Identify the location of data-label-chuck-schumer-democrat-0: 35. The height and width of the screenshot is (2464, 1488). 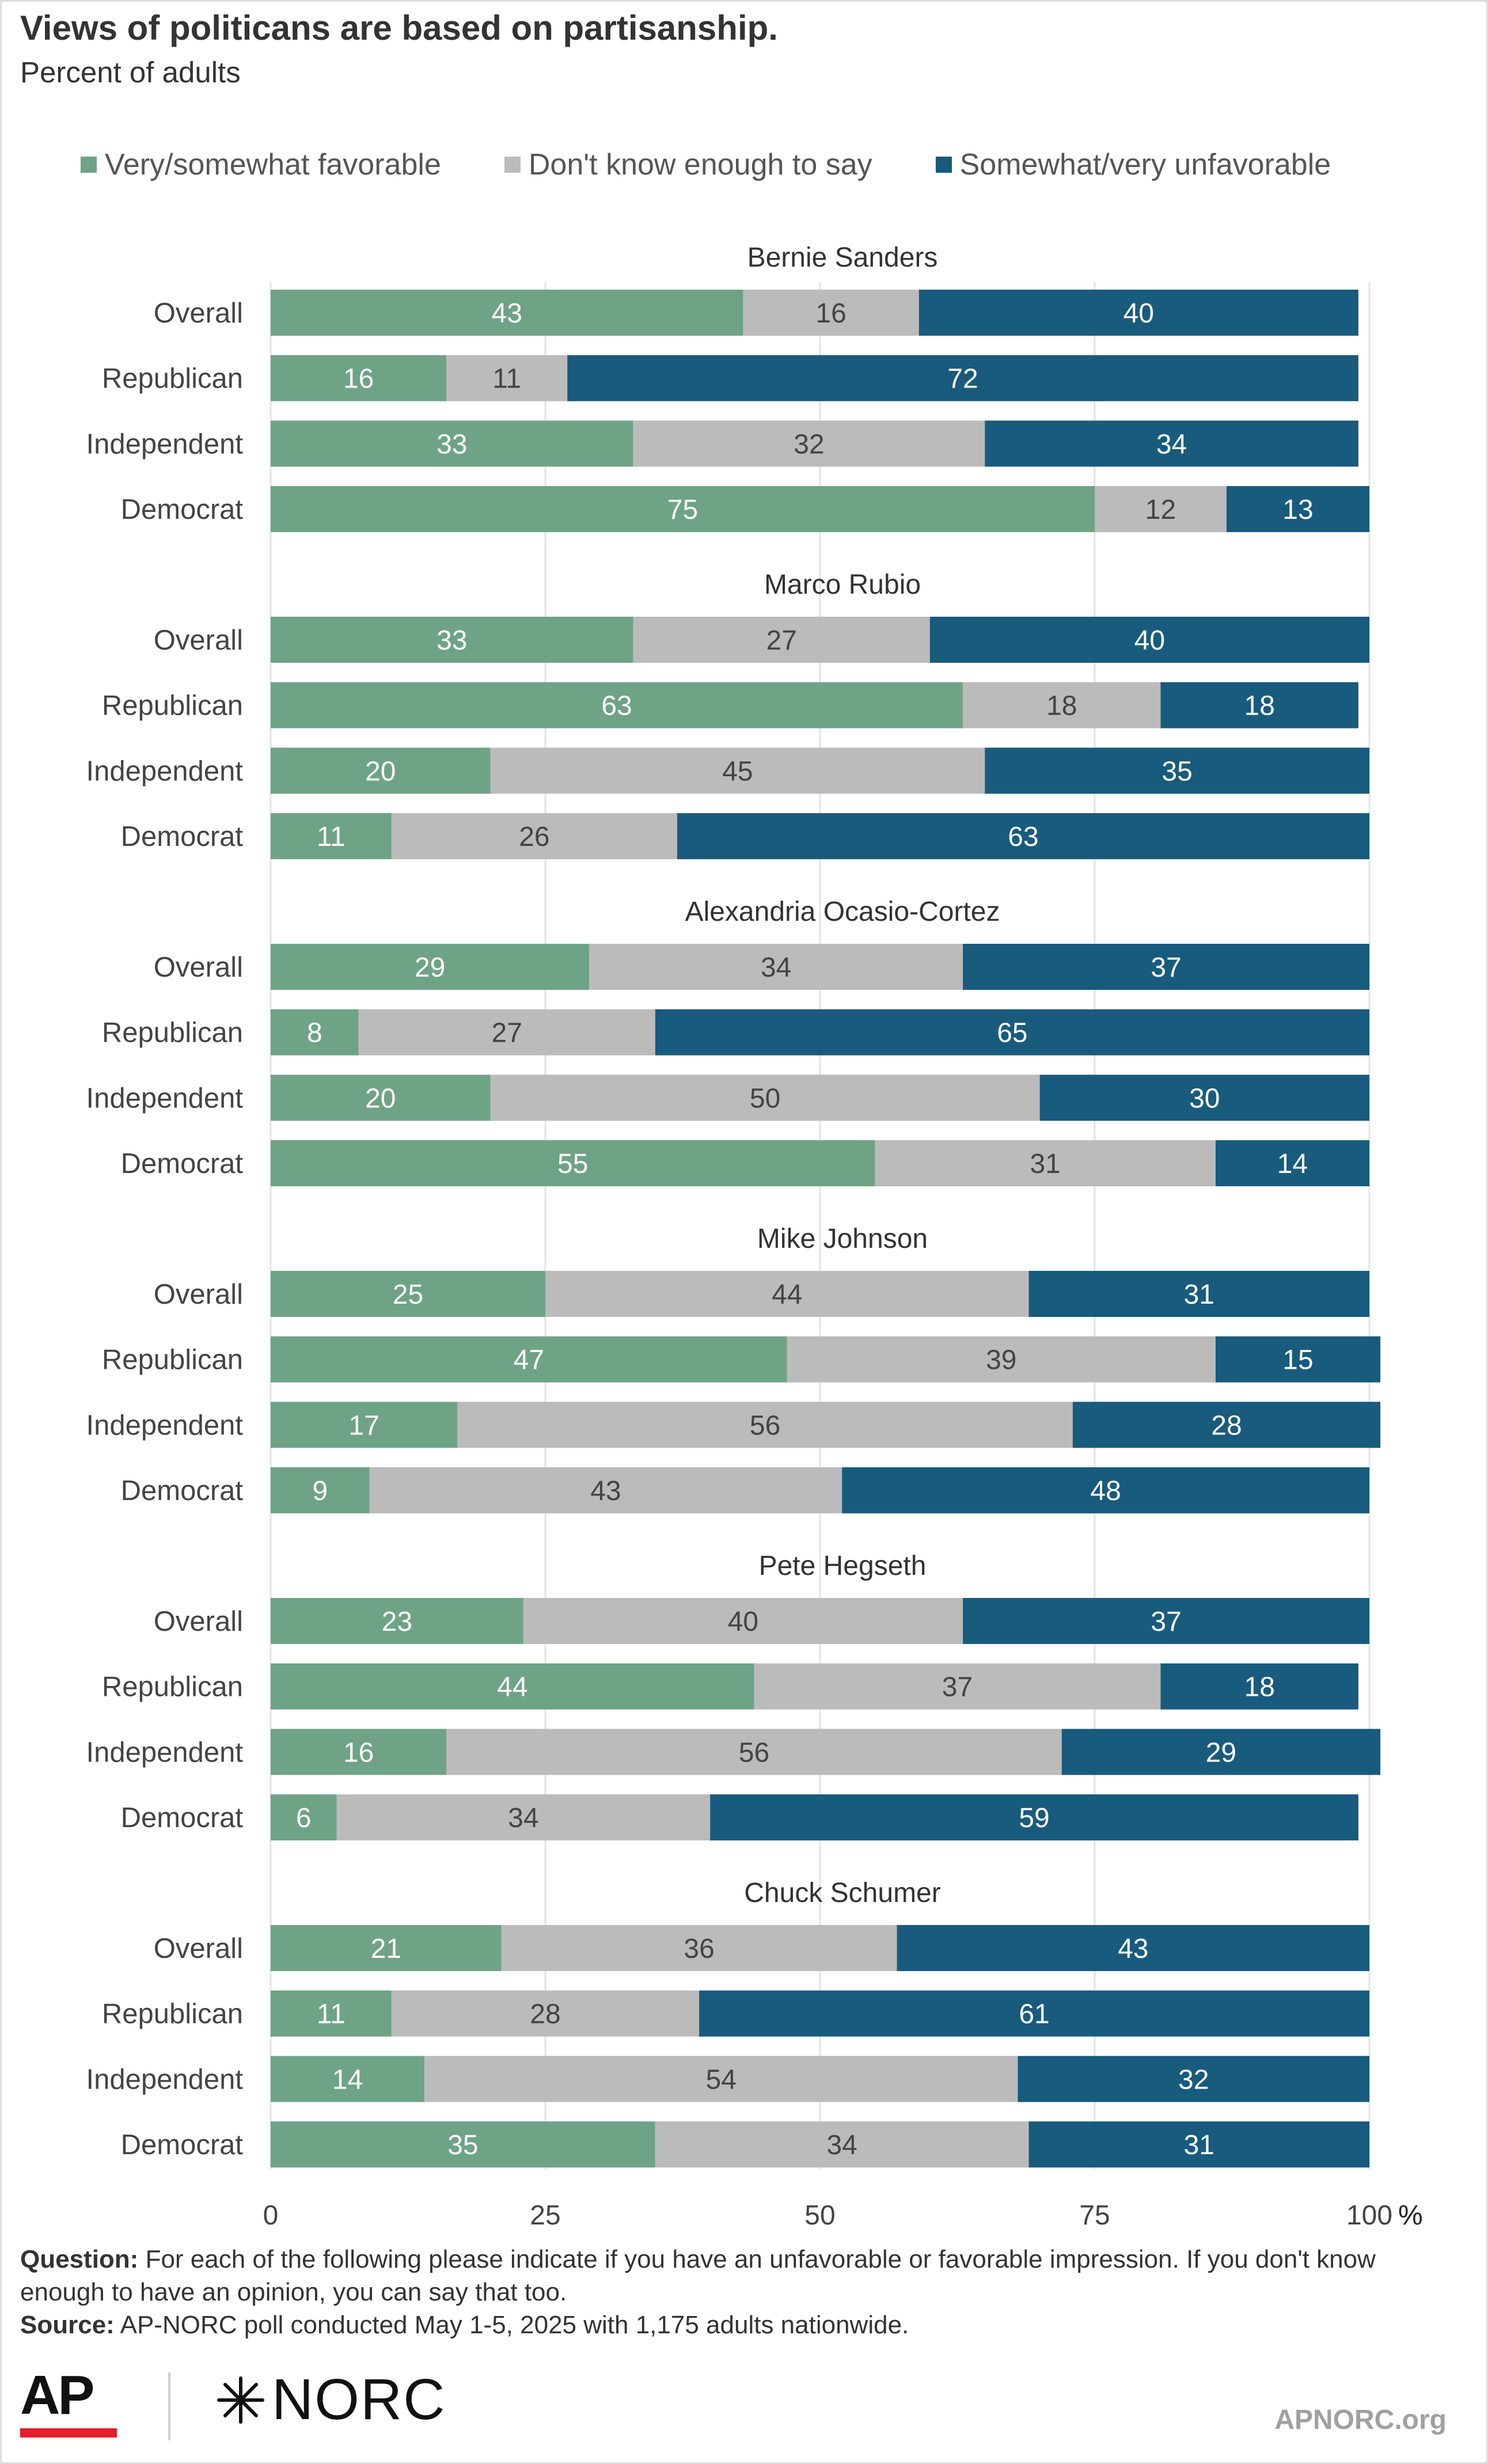
(462, 2145).